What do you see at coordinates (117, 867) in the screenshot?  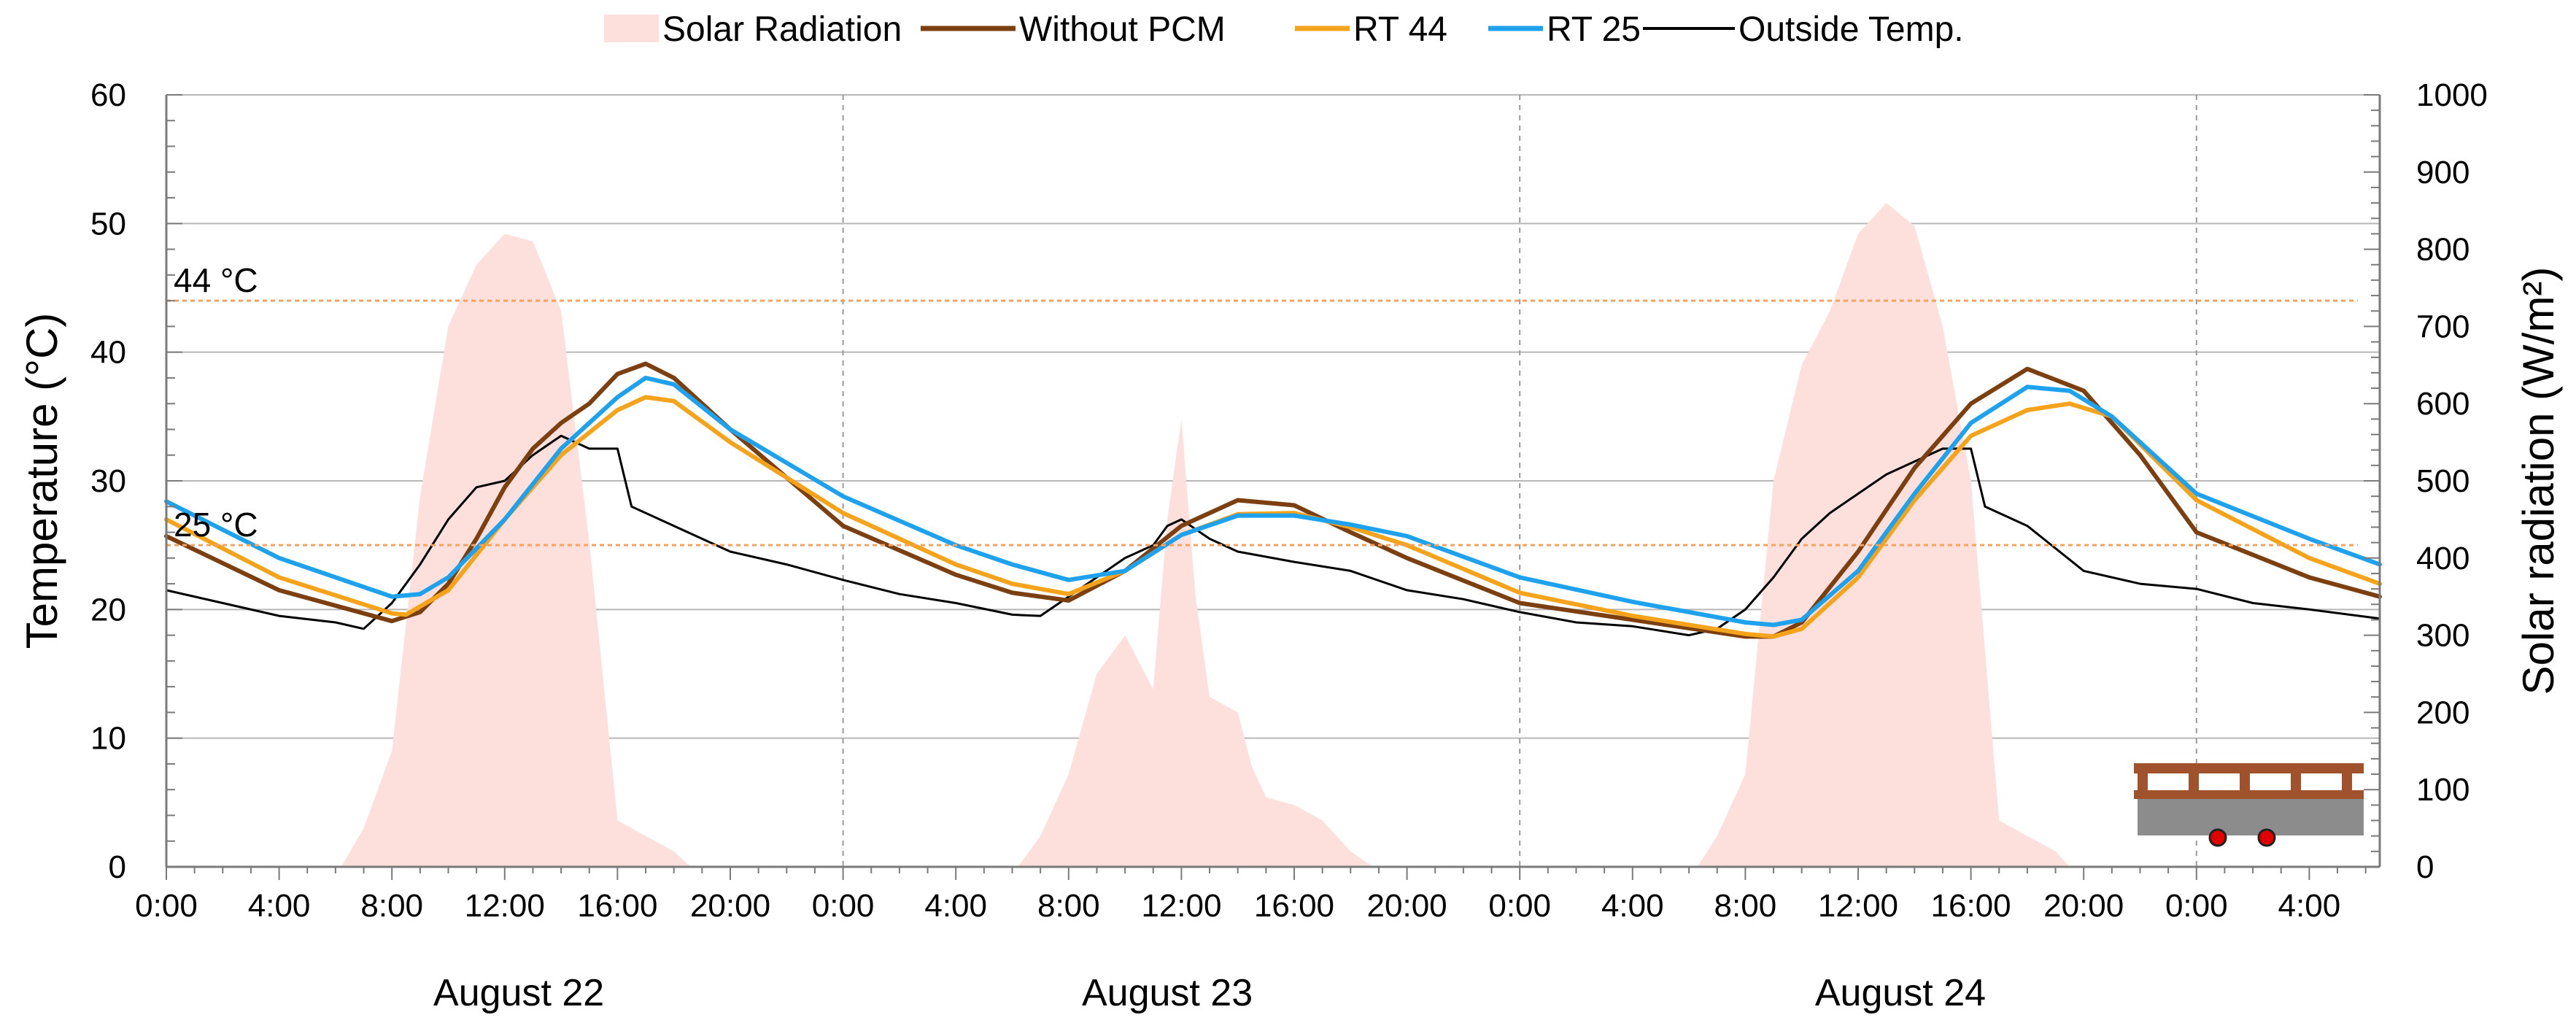 I see `y-tick-label-left: 0` at bounding box center [117, 867].